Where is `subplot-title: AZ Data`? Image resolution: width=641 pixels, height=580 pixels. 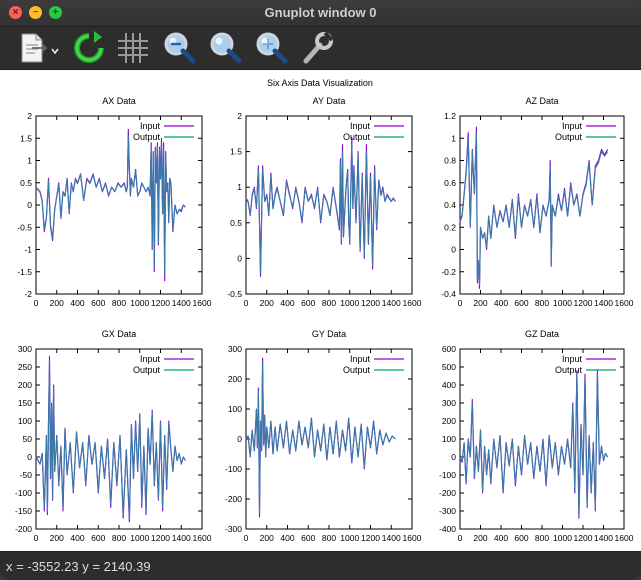
subplot-title: AZ Data is located at coordinates (541, 101).